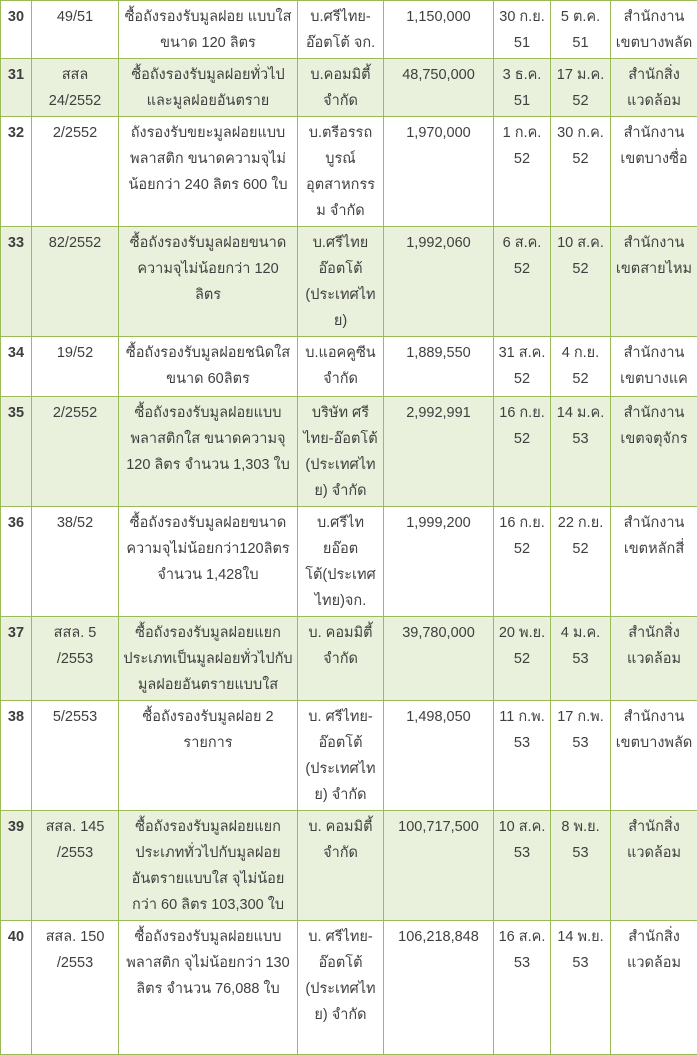  I want to click on cell-row-number: 38, so click(16, 756).